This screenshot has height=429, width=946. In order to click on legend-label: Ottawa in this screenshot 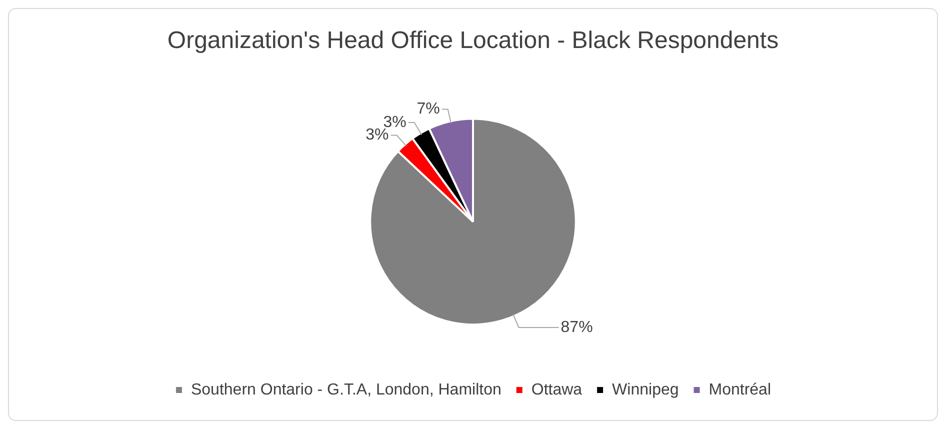, I will do `click(556, 389)`.